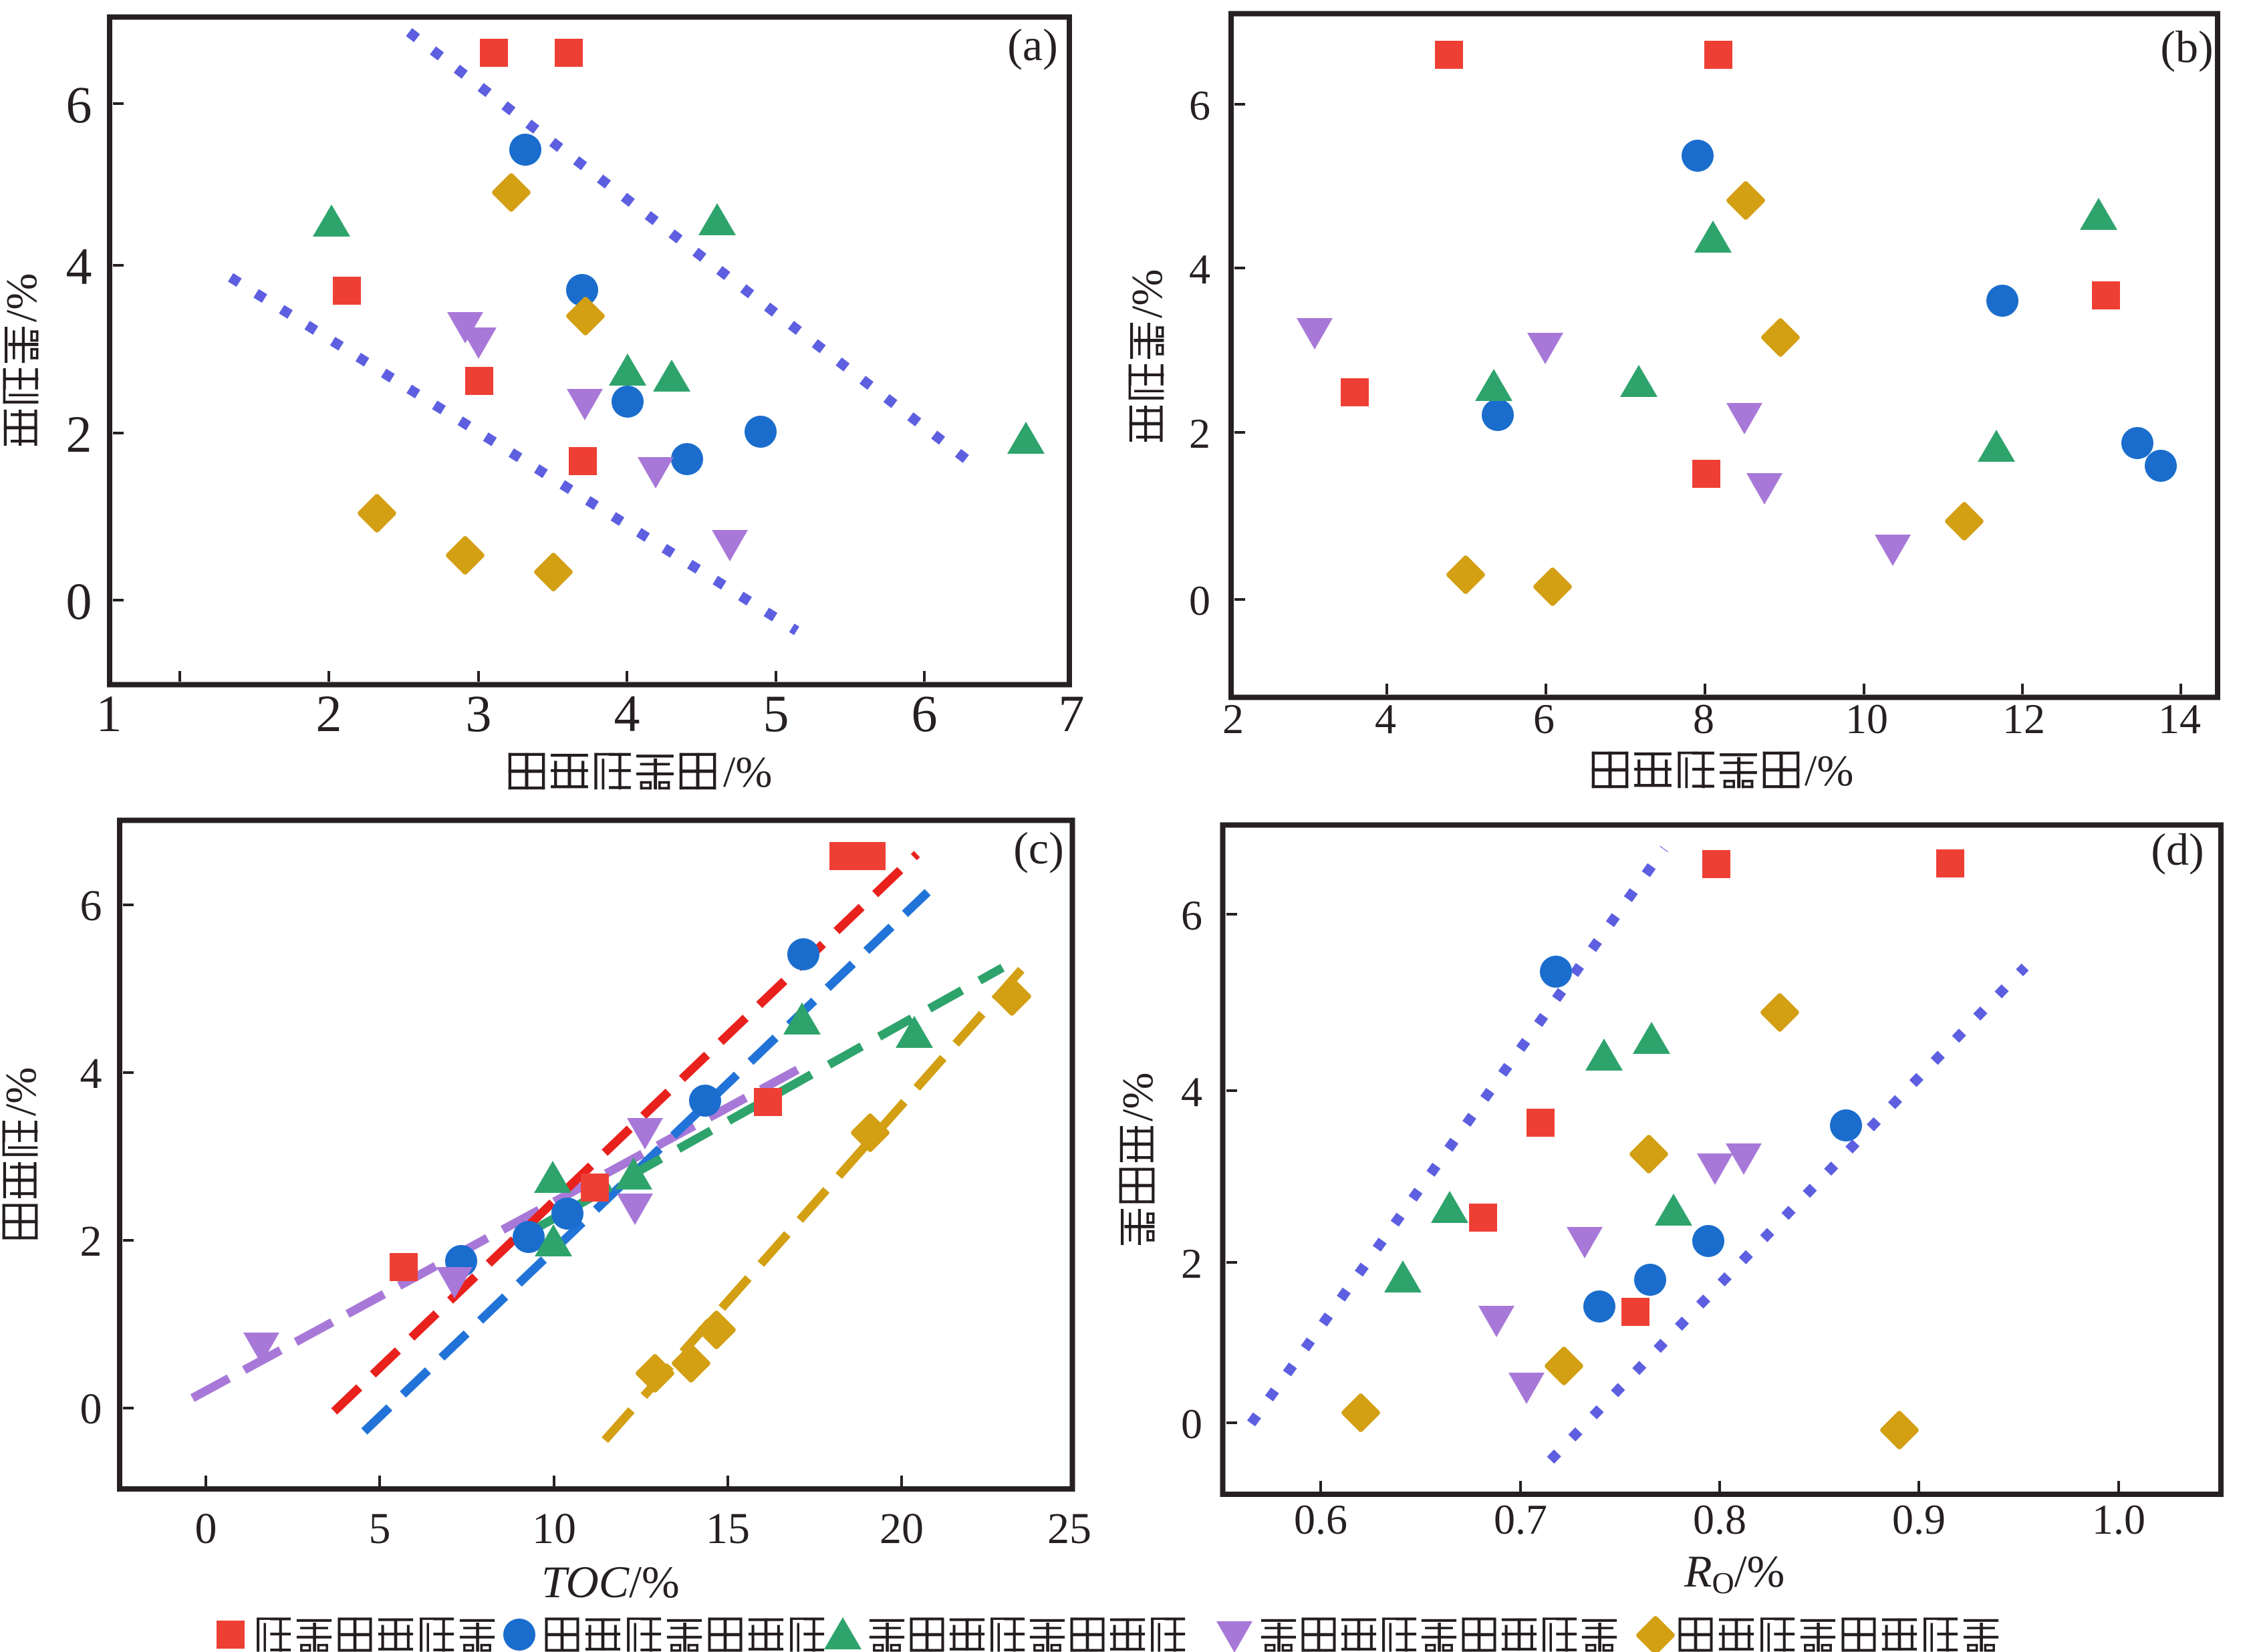 This screenshot has width=2251, height=1652. I want to click on svg-text: 3, so click(479, 713).